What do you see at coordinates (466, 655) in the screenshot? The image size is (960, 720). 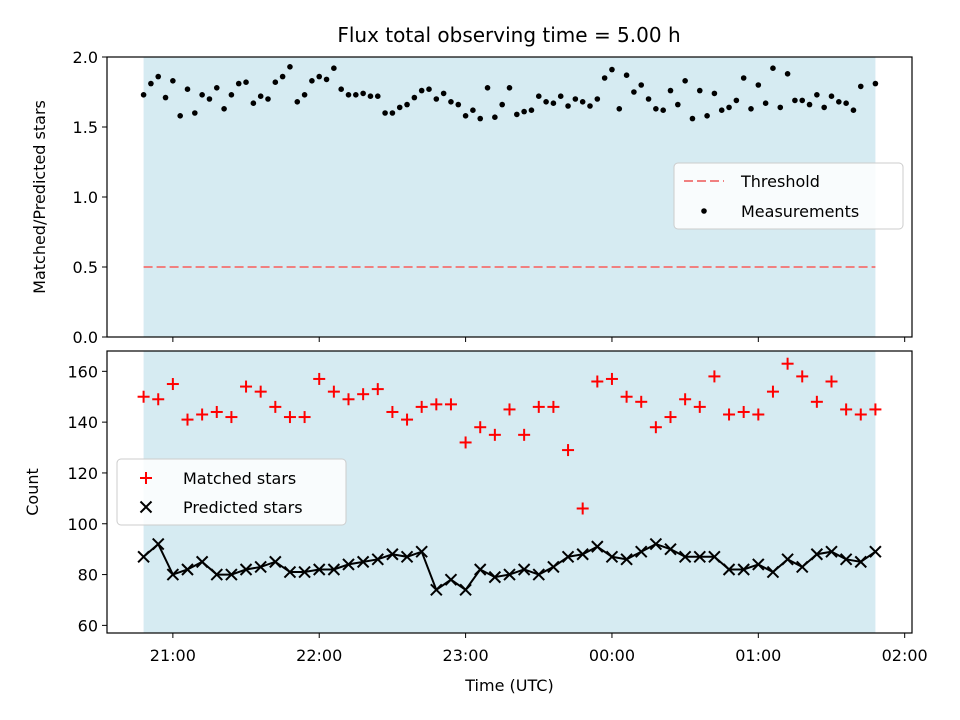 I see `x-tick-label: 23:00` at bounding box center [466, 655].